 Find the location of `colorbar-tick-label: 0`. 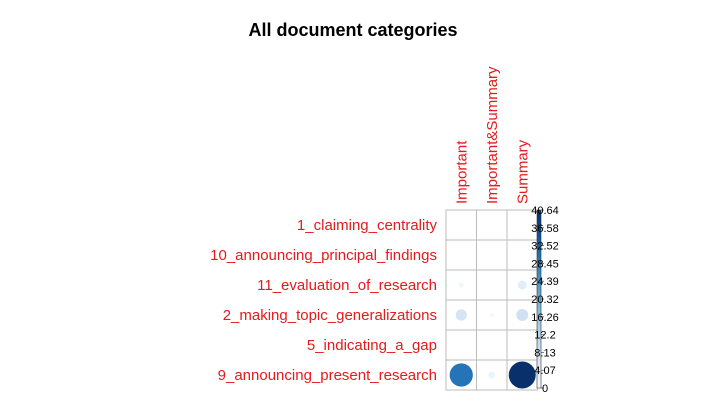

colorbar-tick-label: 0 is located at coordinates (545, 389).